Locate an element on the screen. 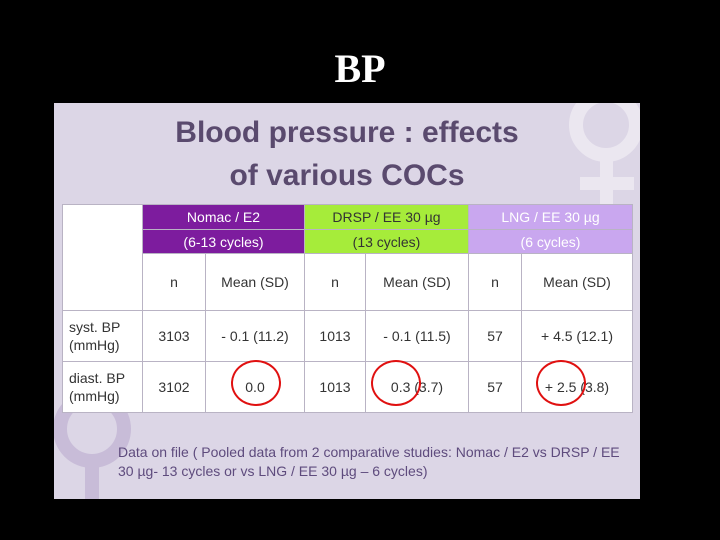 The width and height of the screenshot is (720, 540). table-cell: + 4.5 (12.1) is located at coordinates (577, 336).